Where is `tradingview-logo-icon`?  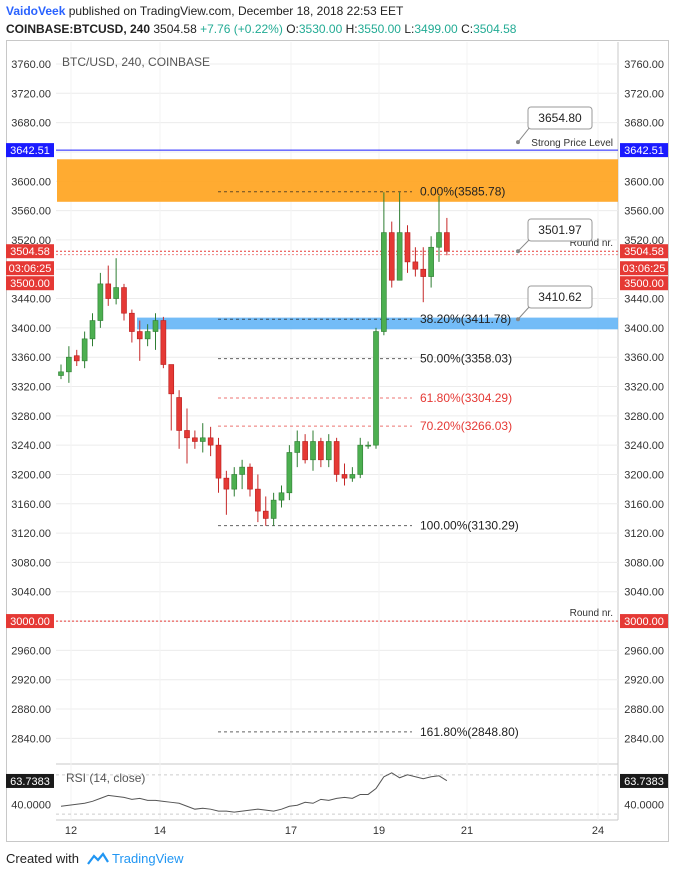
tradingview-logo-icon is located at coordinates (97, 858).